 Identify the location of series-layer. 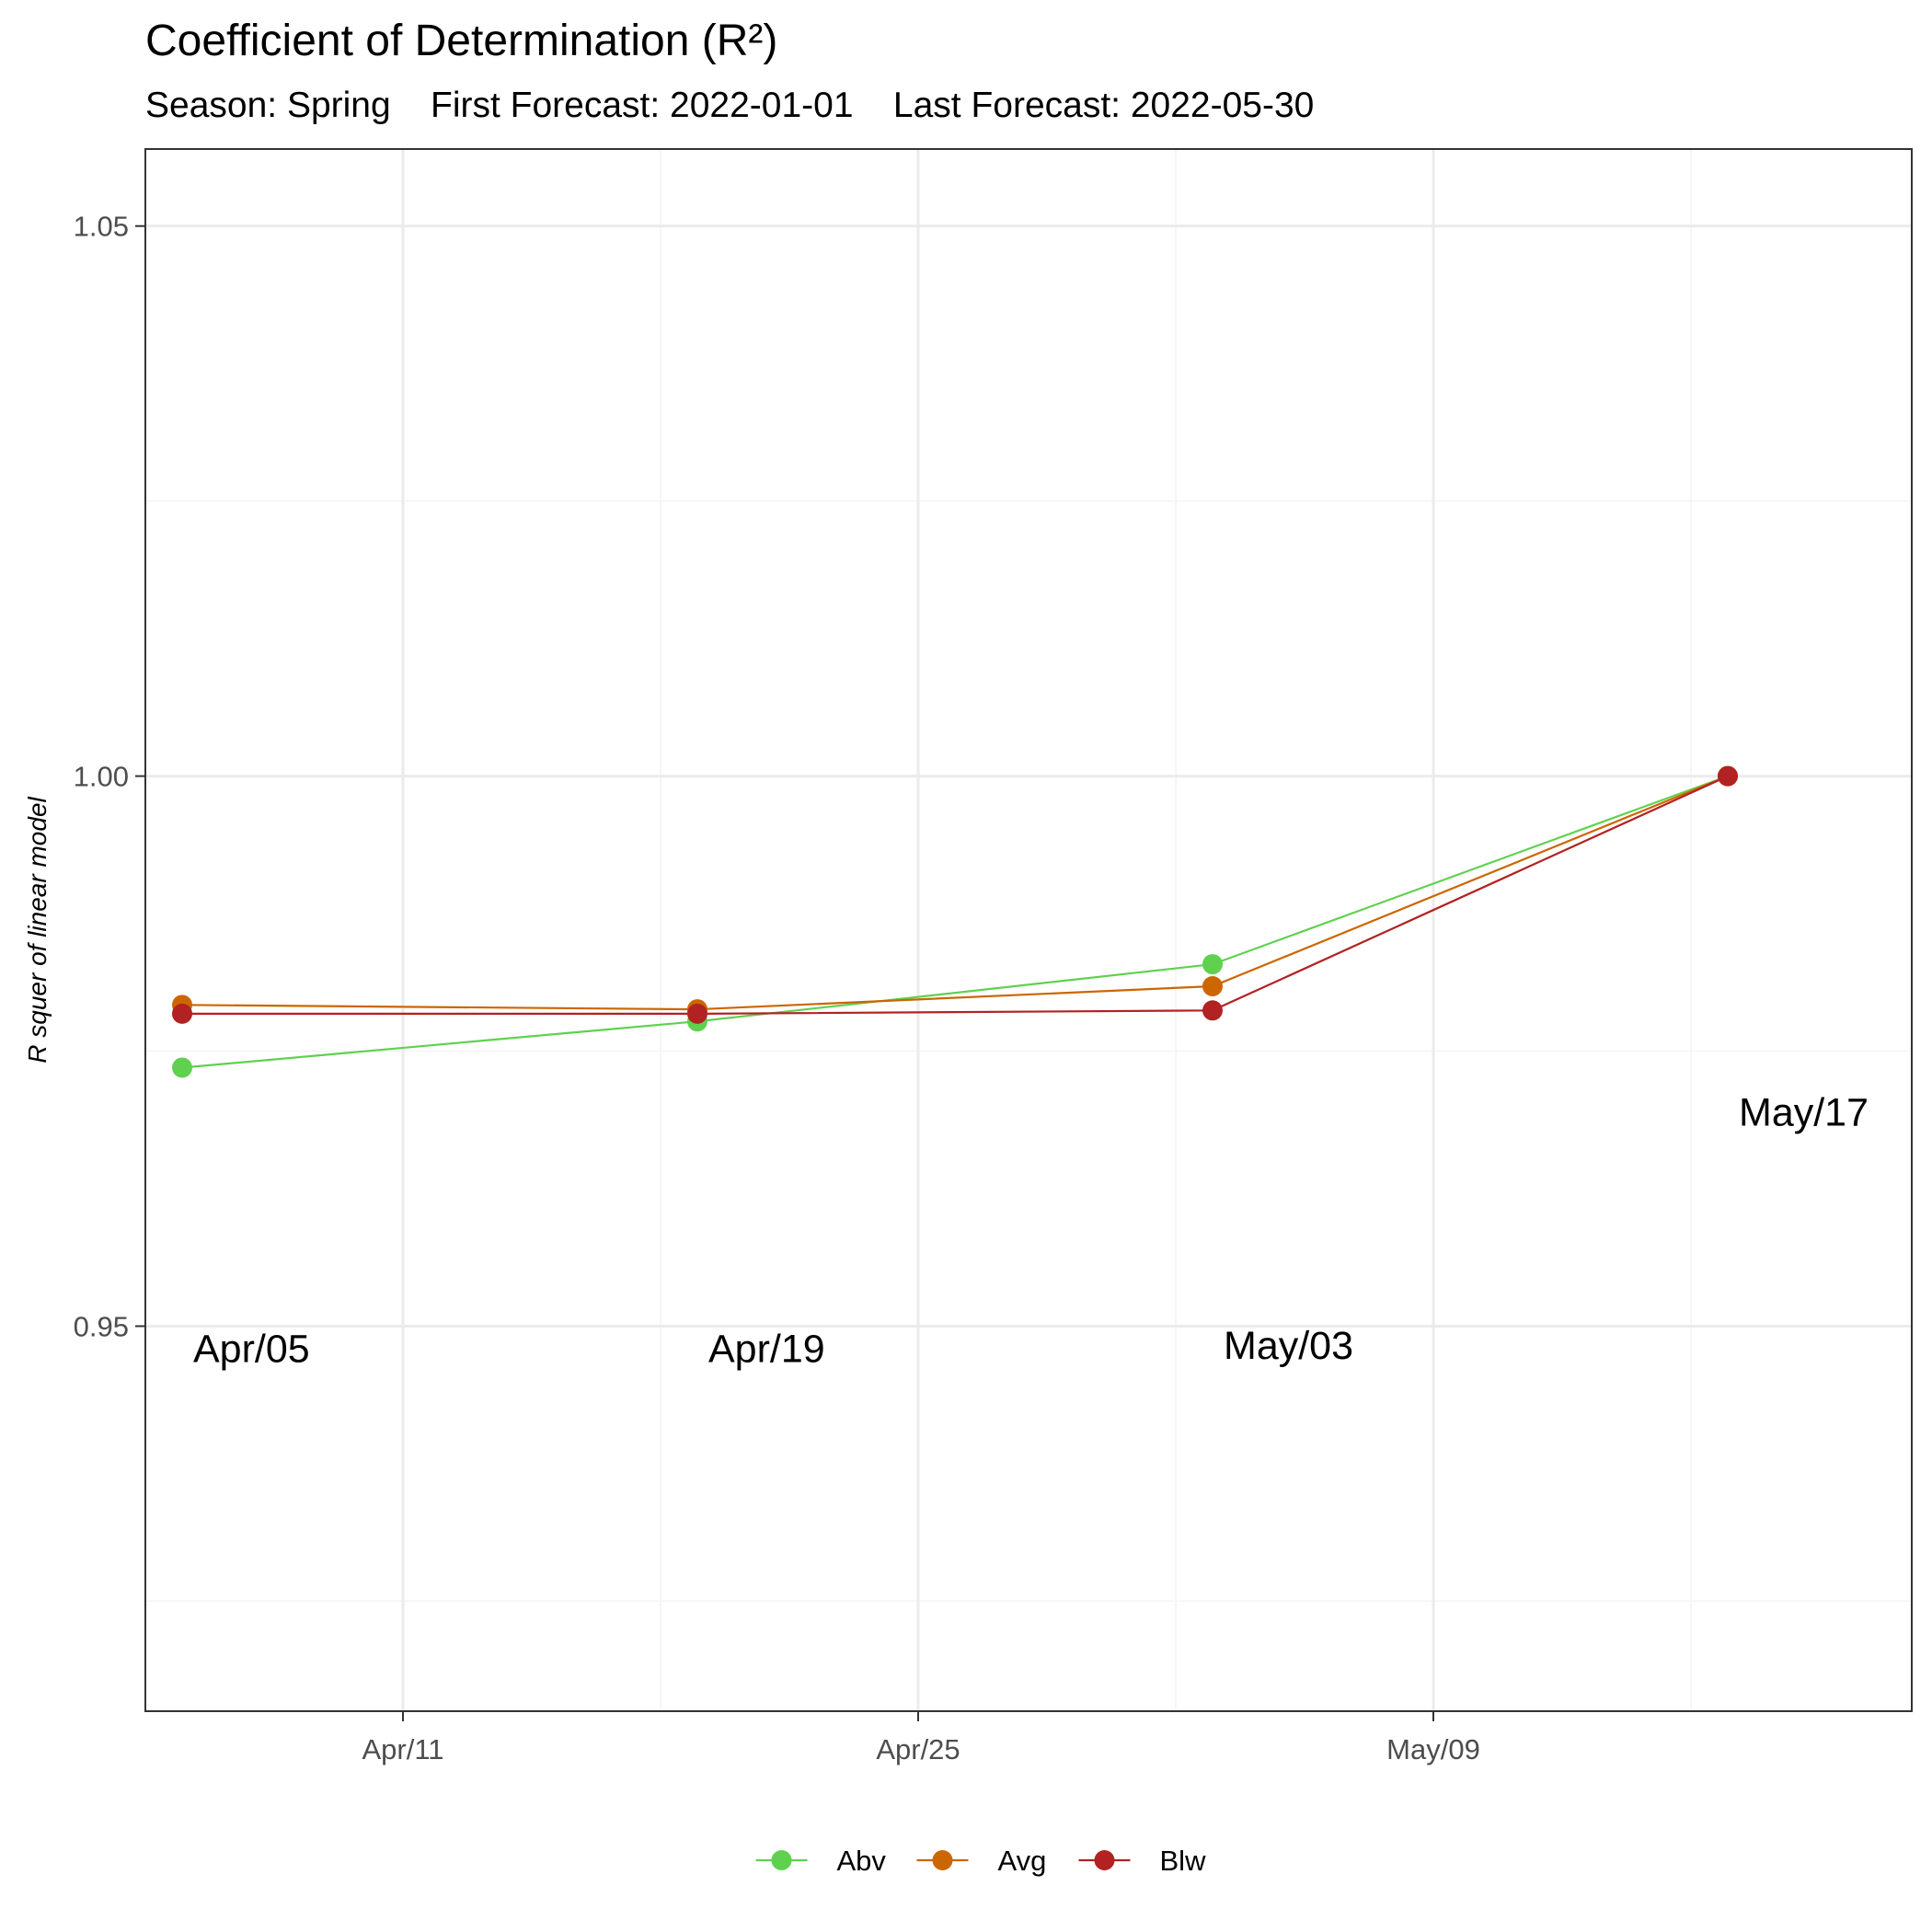
(955, 921).